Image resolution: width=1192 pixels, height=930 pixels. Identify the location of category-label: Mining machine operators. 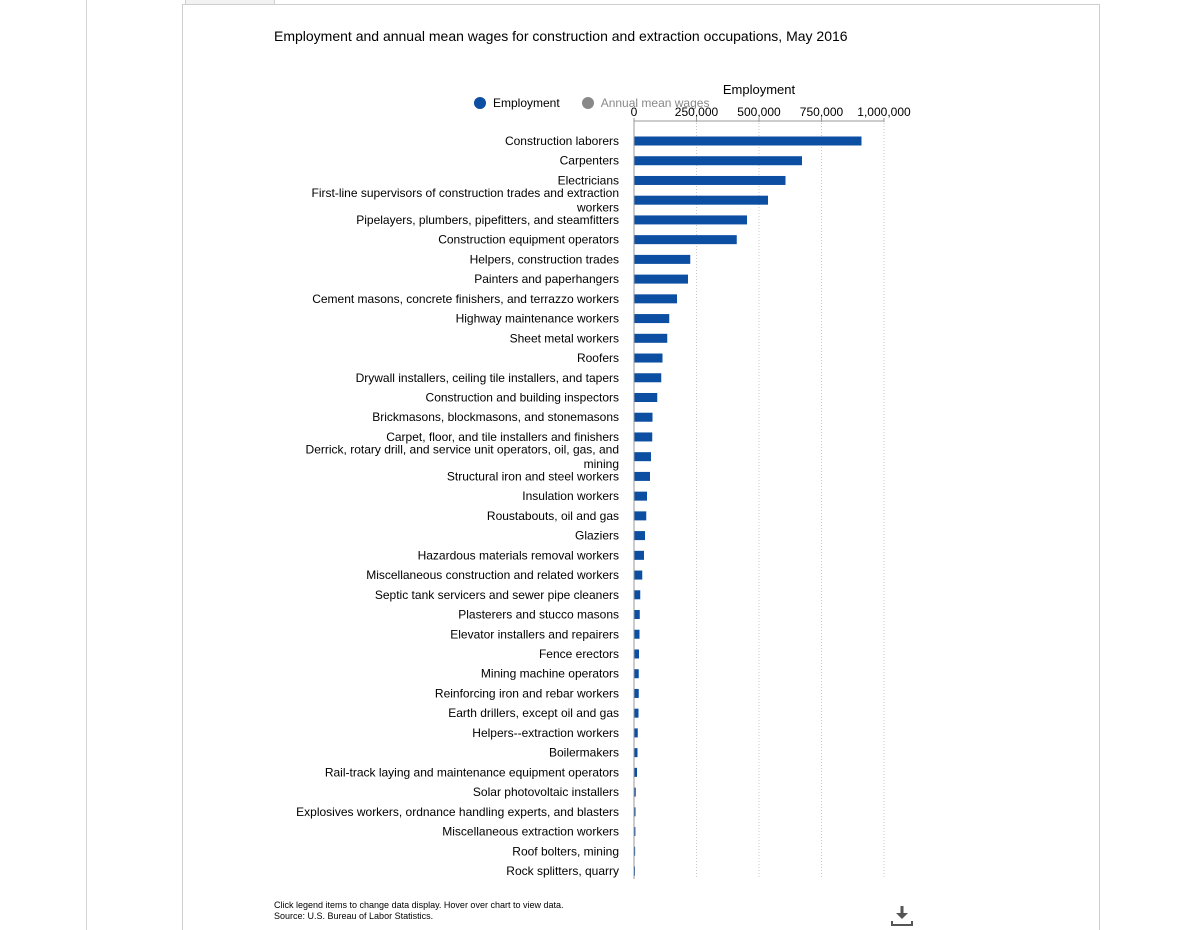
(550, 674).